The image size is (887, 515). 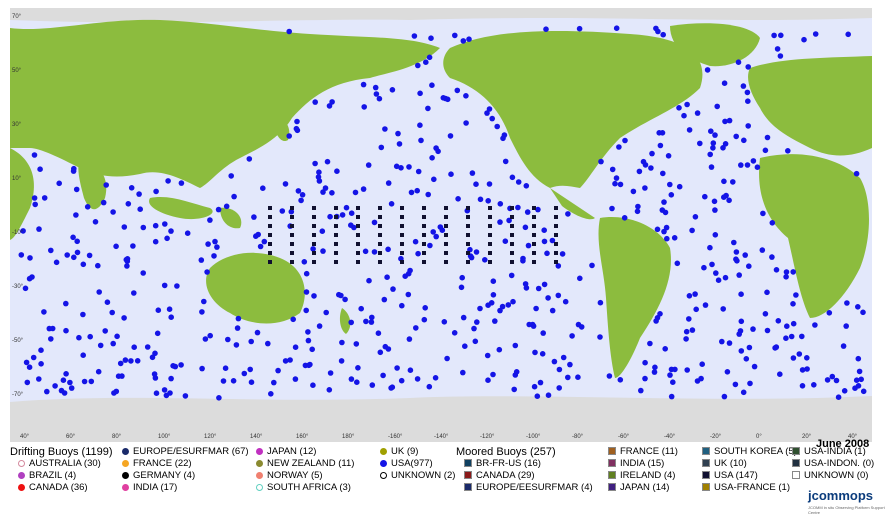 I want to click on longitude-tick-label: 20°, so click(x=807, y=437).